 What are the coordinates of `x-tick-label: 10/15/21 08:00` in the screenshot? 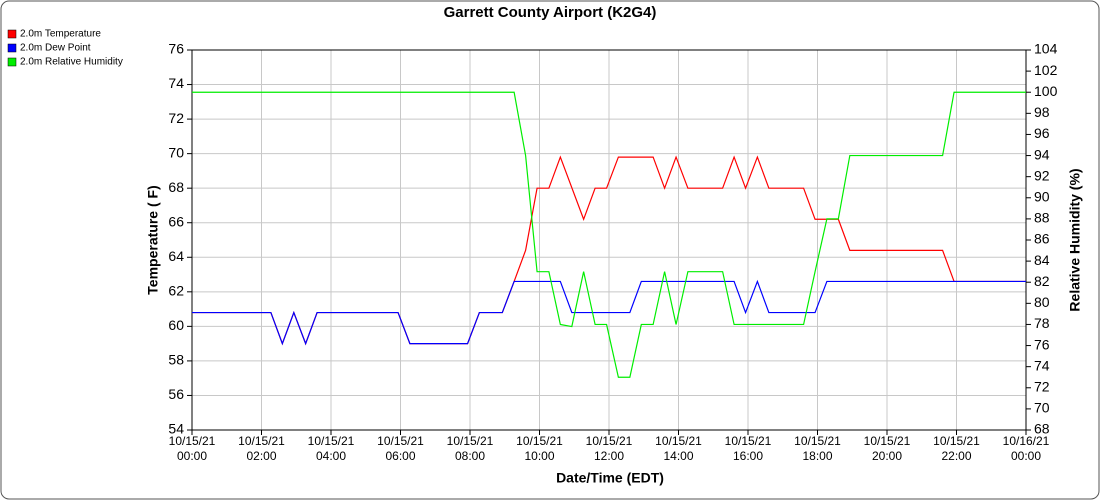 It's located at (470, 448).